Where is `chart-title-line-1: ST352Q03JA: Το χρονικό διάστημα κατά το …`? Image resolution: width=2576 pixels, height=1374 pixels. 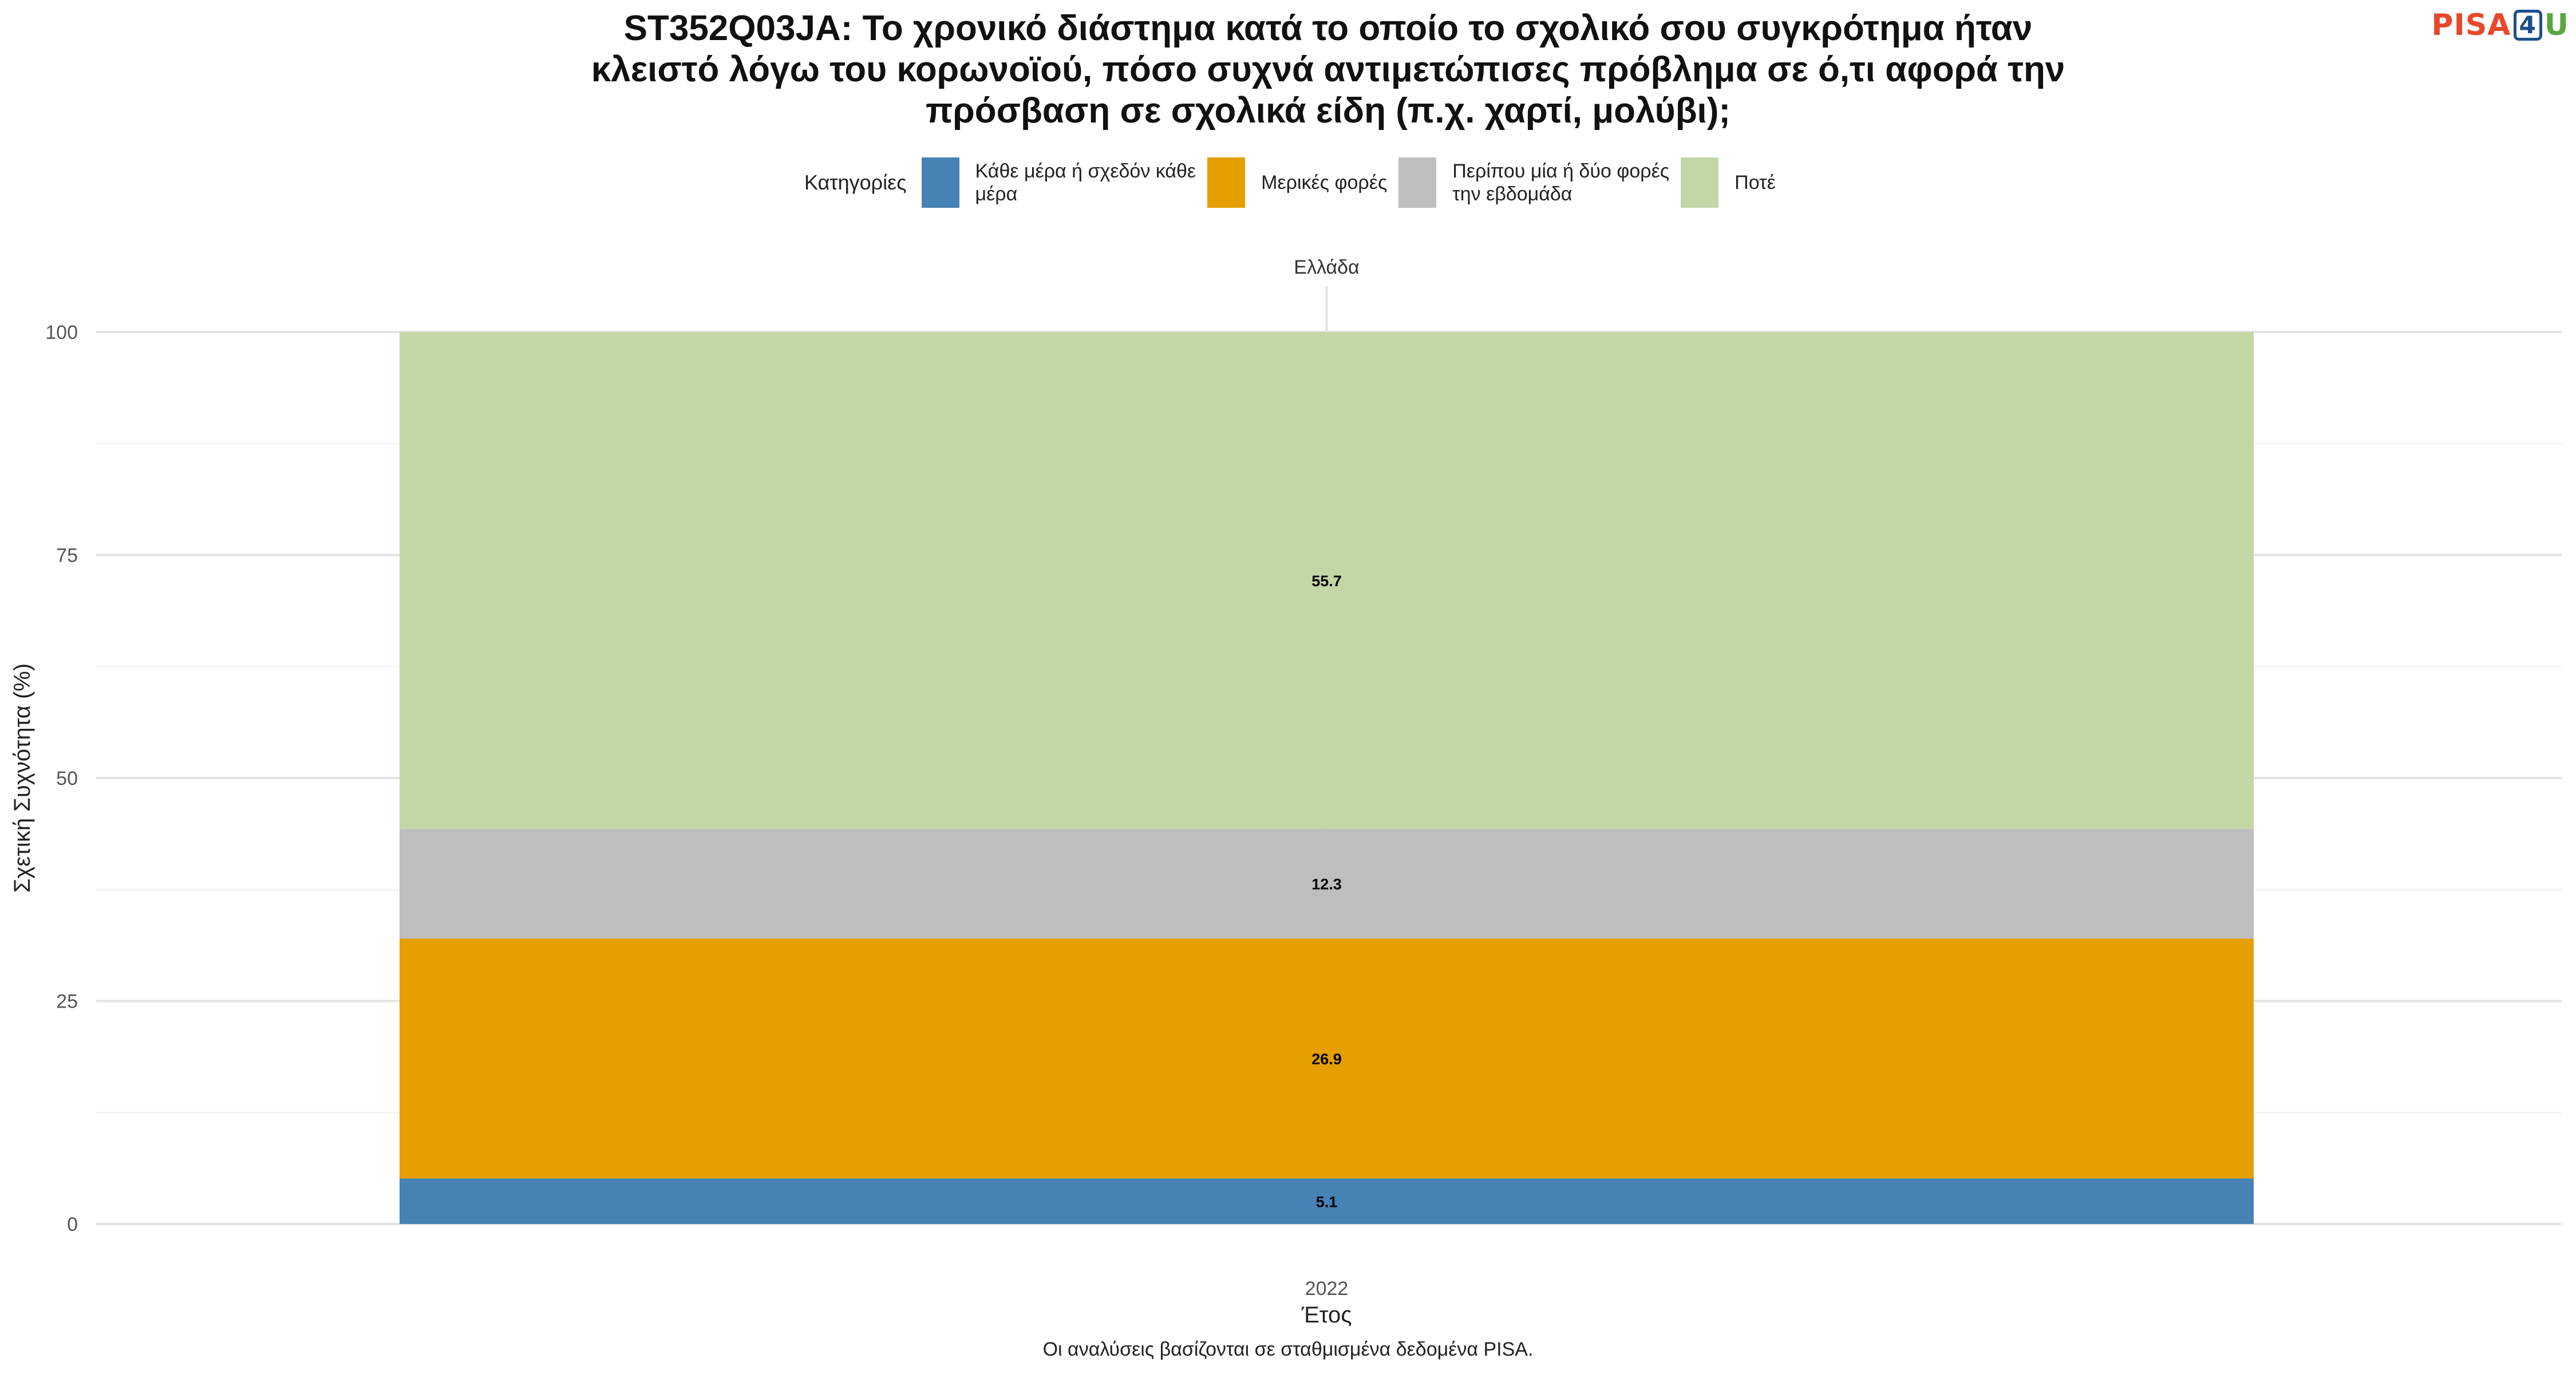 chart-title-line-1: ST352Q03JA: Το χρονικό διάστημα κατά το … is located at coordinates (1328, 28).